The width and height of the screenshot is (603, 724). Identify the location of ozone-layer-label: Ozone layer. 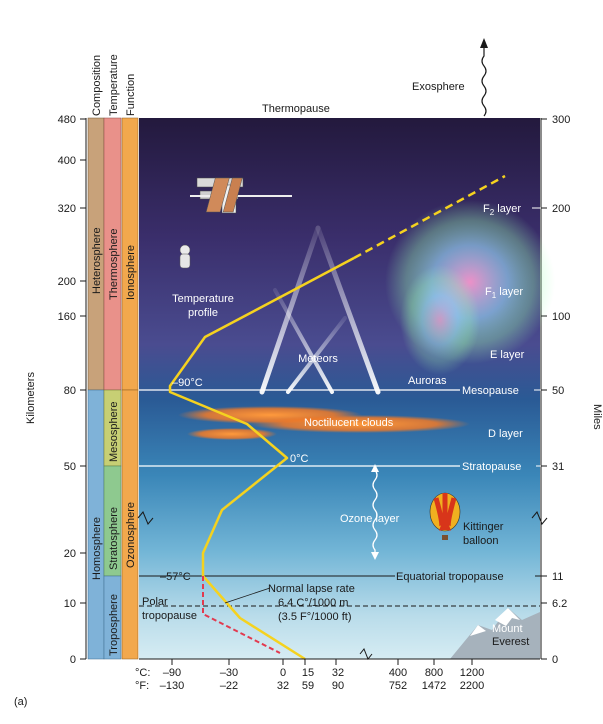
(370, 519).